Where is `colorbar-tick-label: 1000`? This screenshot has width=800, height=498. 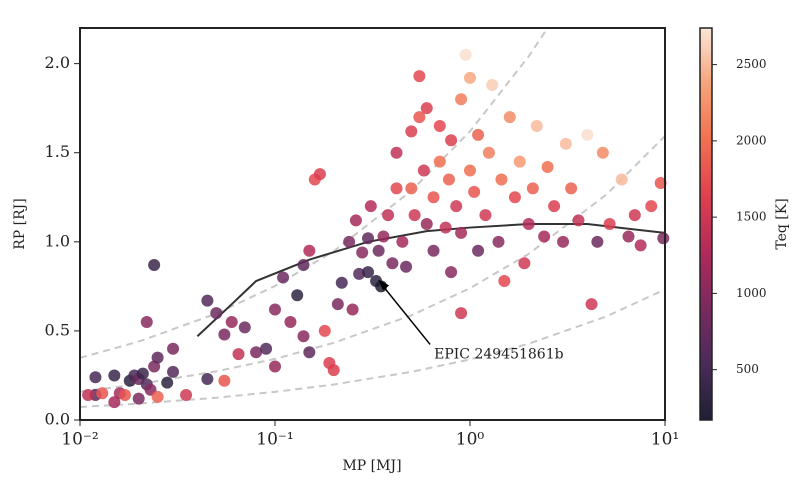 colorbar-tick-label: 1000 is located at coordinates (751, 293).